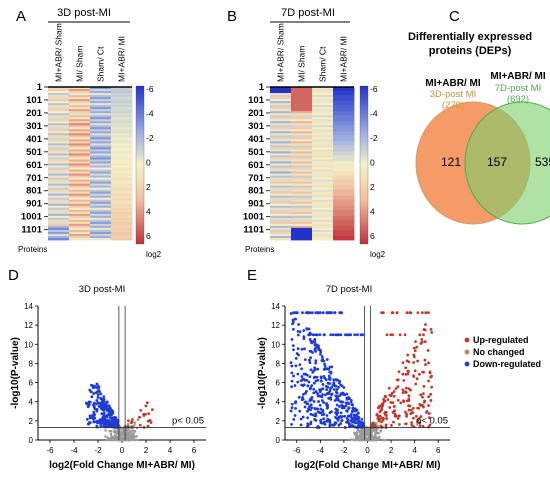 Image resolution: width=550 pixels, height=487 pixels. I want to click on legend-label: No changed, so click(499, 352).